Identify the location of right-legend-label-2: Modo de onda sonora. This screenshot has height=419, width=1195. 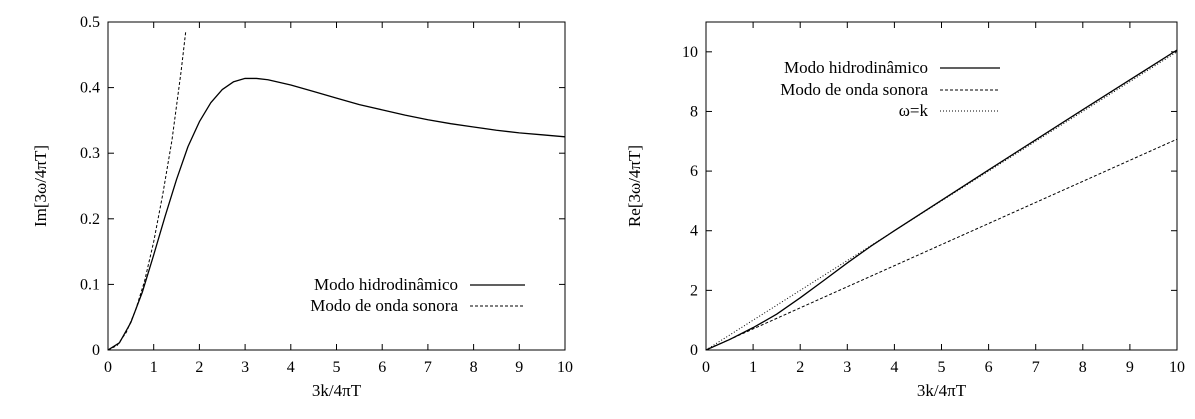
(854, 89).